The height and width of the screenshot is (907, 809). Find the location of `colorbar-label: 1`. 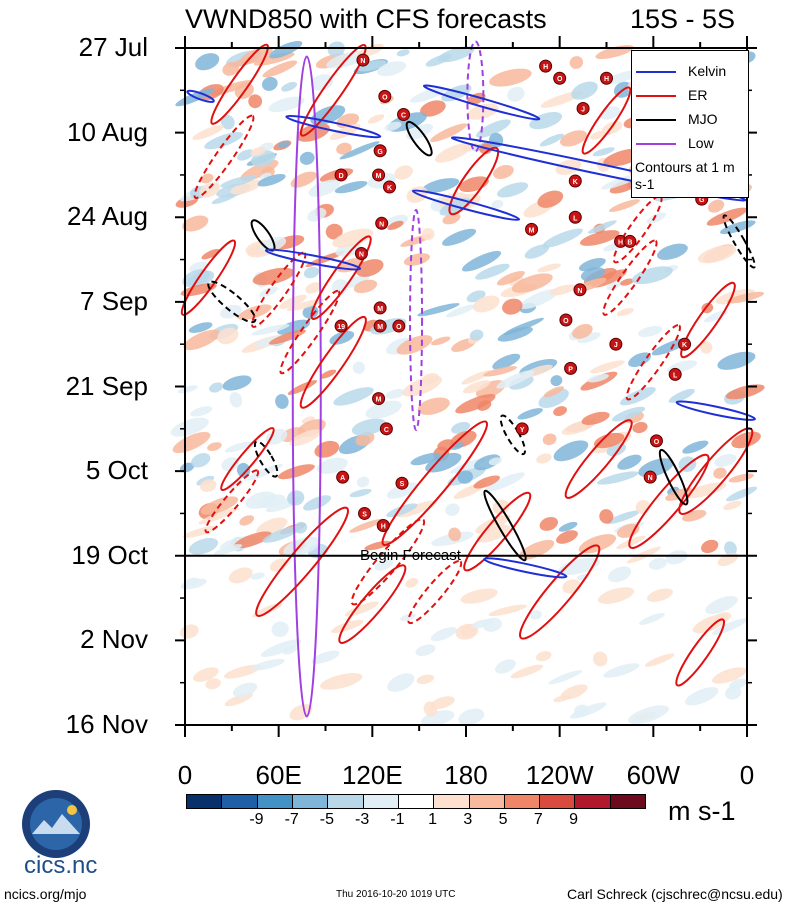

colorbar-label: 1 is located at coordinates (433, 819).